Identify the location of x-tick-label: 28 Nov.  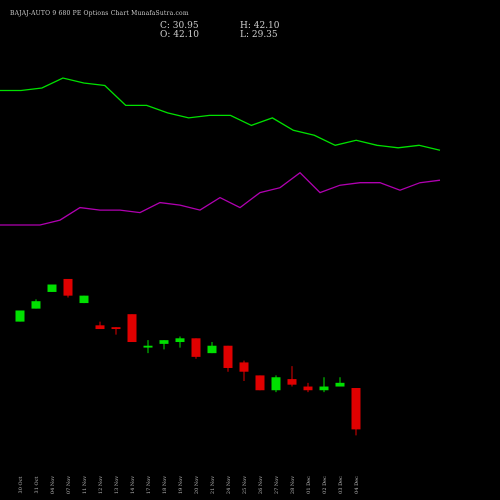
(293, 485).